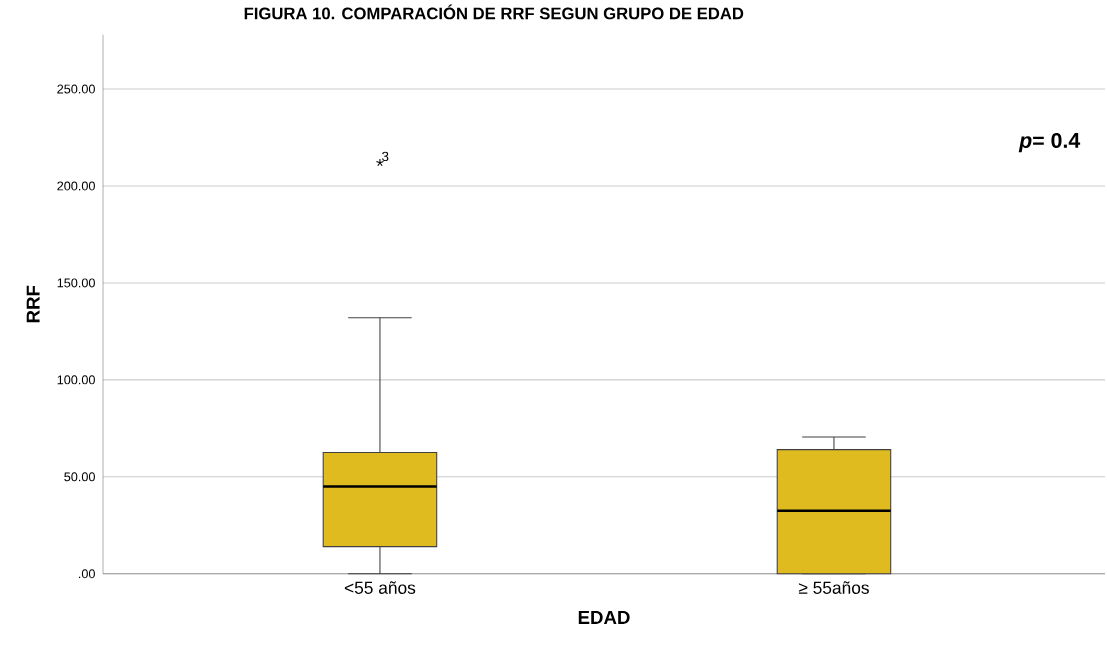  I want to click on y-tick-label: 200.00, so click(76, 186).